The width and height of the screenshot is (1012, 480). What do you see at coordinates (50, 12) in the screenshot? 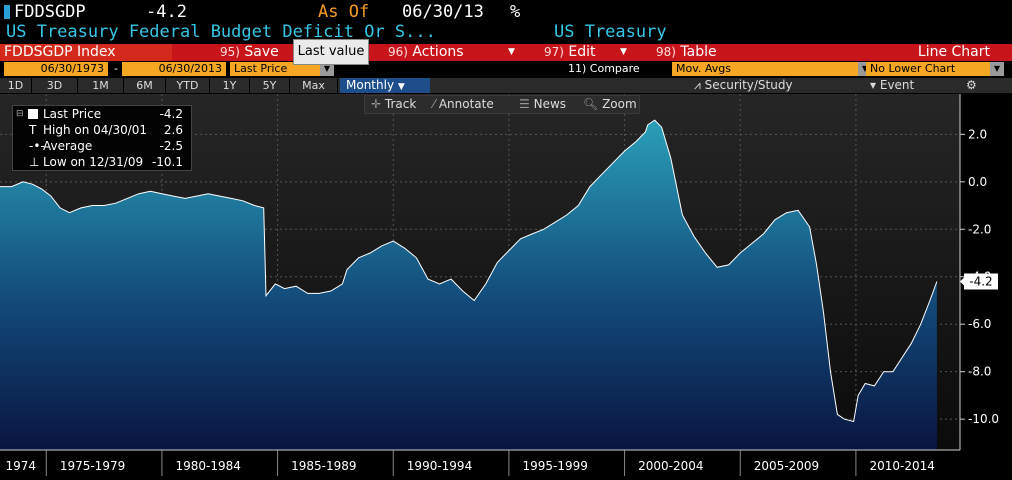
I see `ticker-symbol: FDDSGDP` at bounding box center [50, 12].